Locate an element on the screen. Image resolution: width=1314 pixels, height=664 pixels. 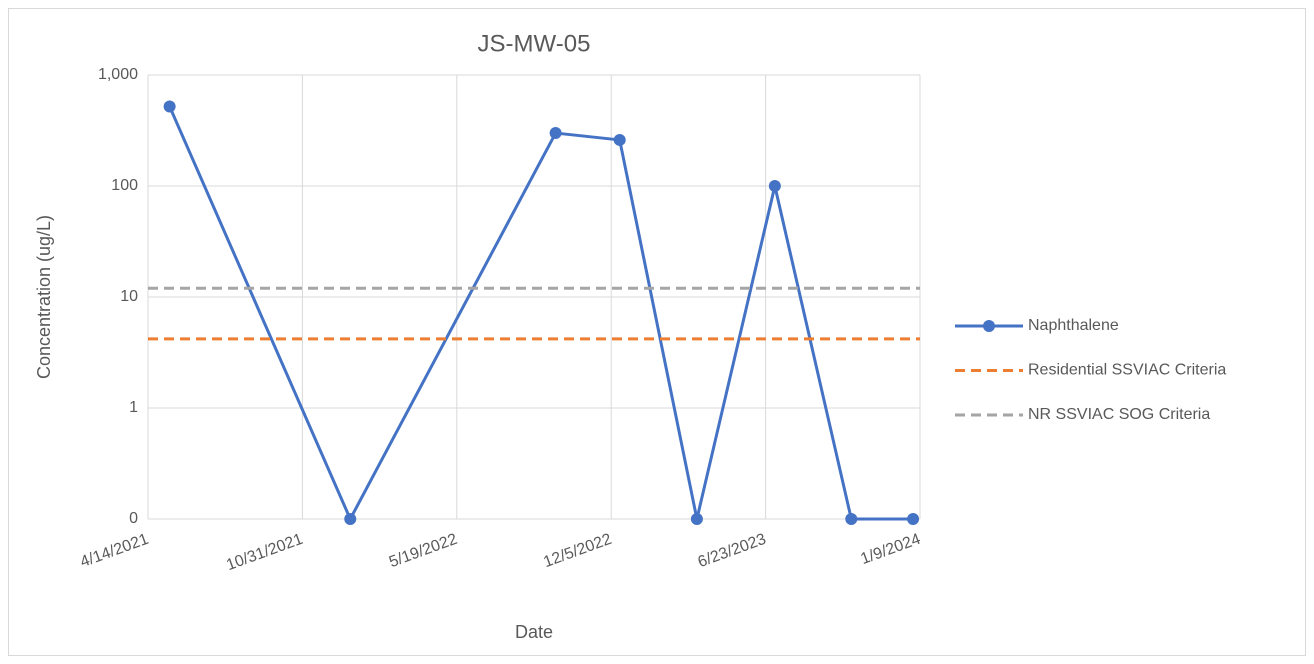
y-tick-label: 1 is located at coordinates (133, 407).